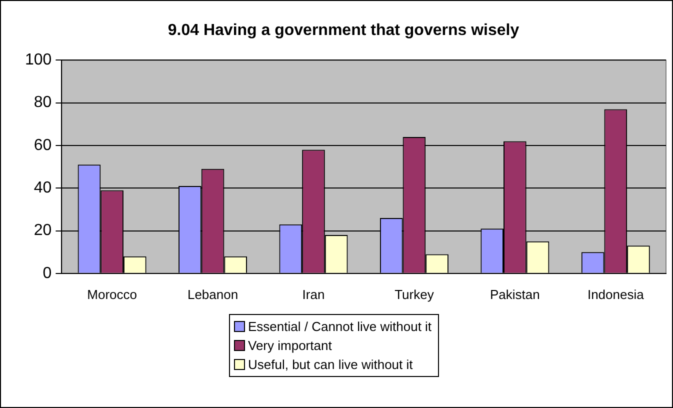  What do you see at coordinates (344, 31) in the screenshot?
I see `chart-title: 9.04 Having a government that governs wisely` at bounding box center [344, 31].